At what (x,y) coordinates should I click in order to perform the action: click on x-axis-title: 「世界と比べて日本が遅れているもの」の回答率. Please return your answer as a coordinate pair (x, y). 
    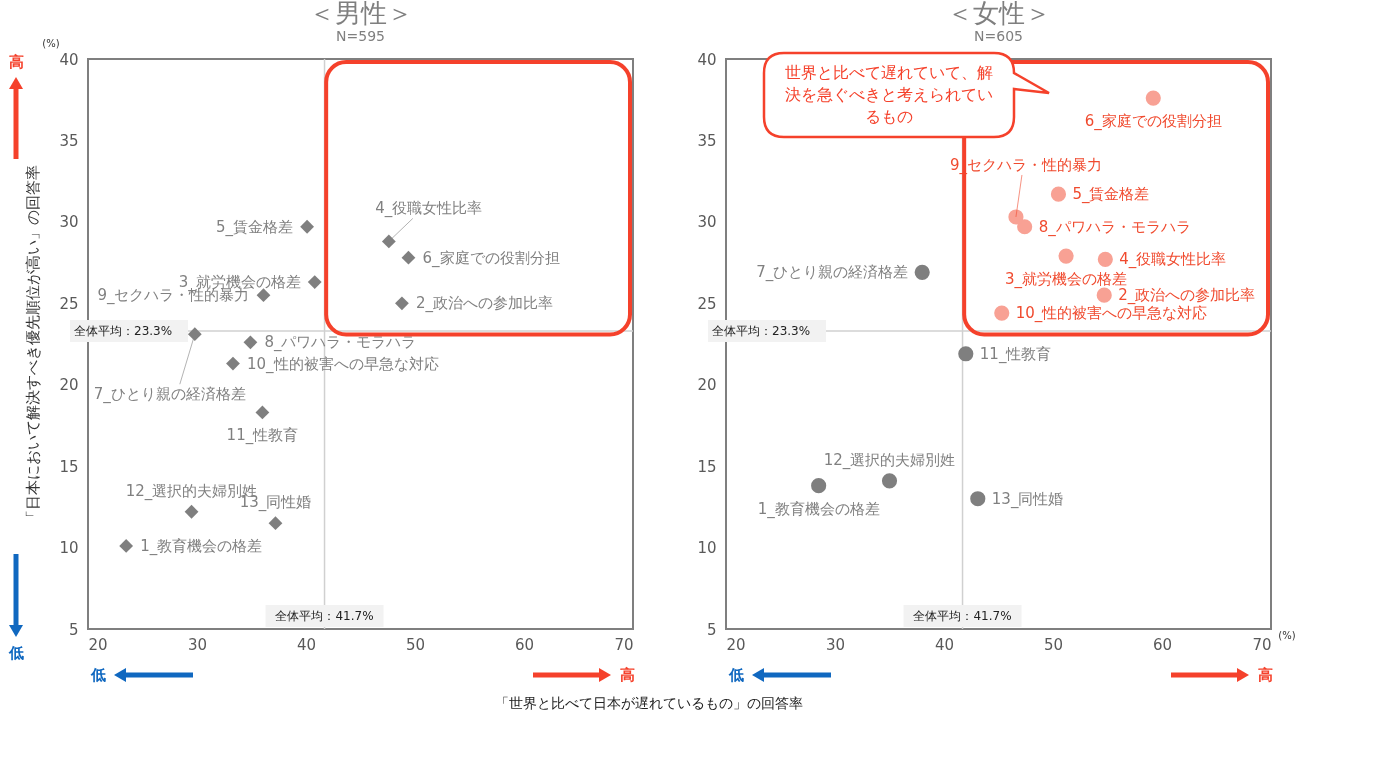
    Looking at the image, I should click on (648, 703).